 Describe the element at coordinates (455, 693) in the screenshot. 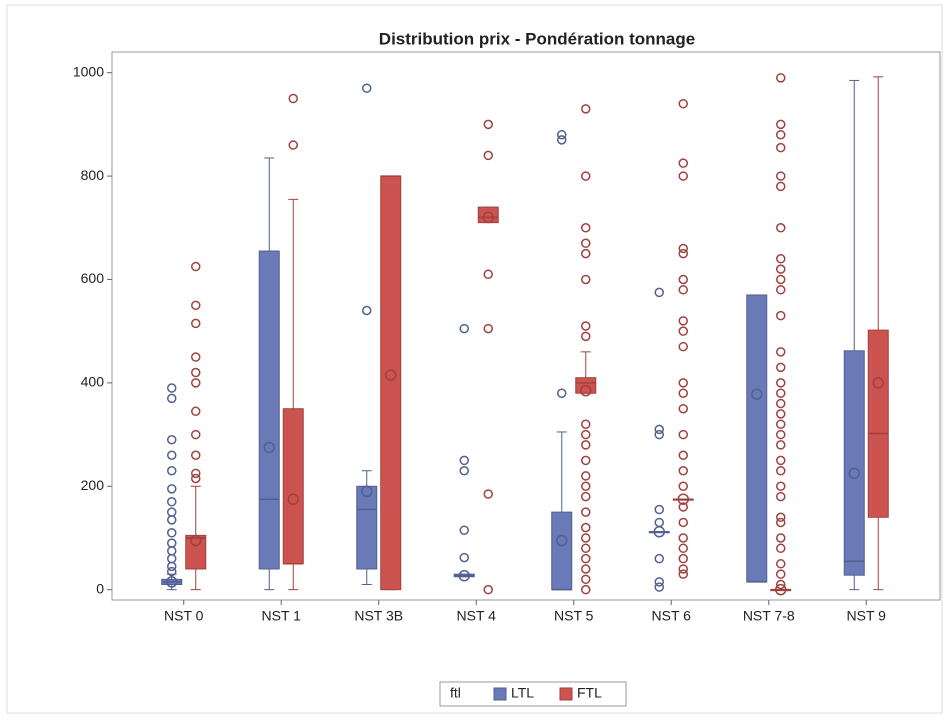

I see `legend-title: ftl` at that location.